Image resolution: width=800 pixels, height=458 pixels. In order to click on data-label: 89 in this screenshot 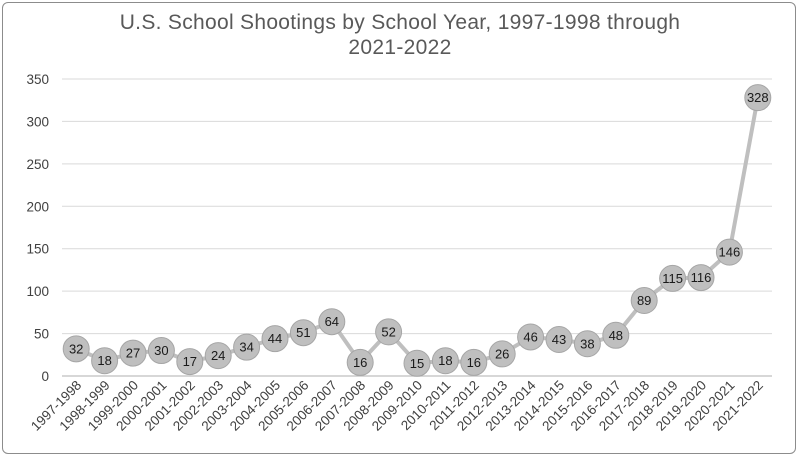, I will do `click(644, 300)`.